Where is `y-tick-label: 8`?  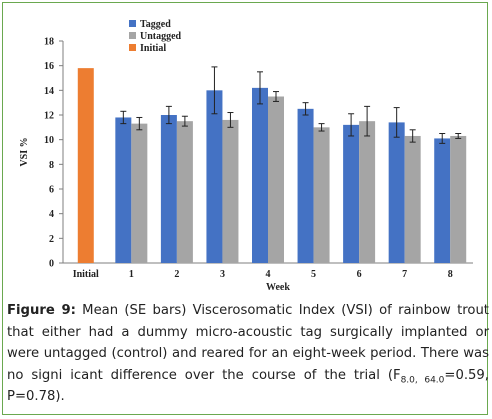
y-tick-label: 8 is located at coordinates (51, 165).